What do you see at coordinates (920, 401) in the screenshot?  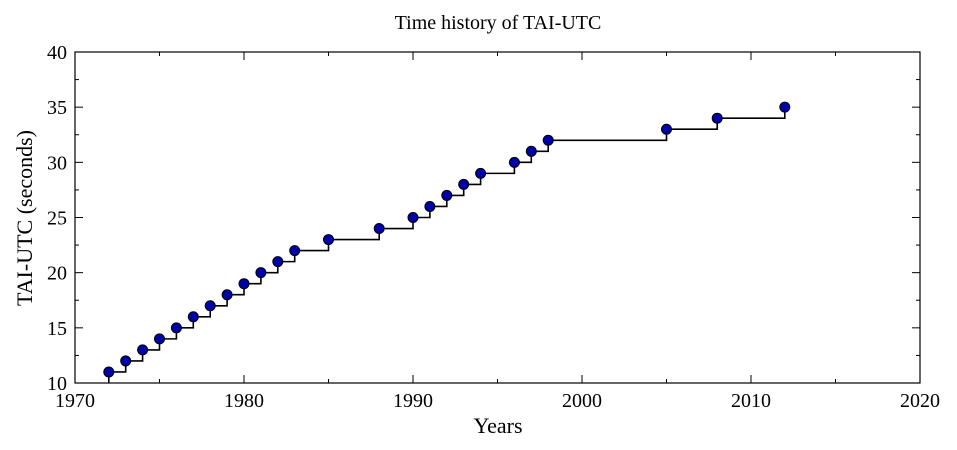 I see `x-tick-label: 2020` at bounding box center [920, 401].